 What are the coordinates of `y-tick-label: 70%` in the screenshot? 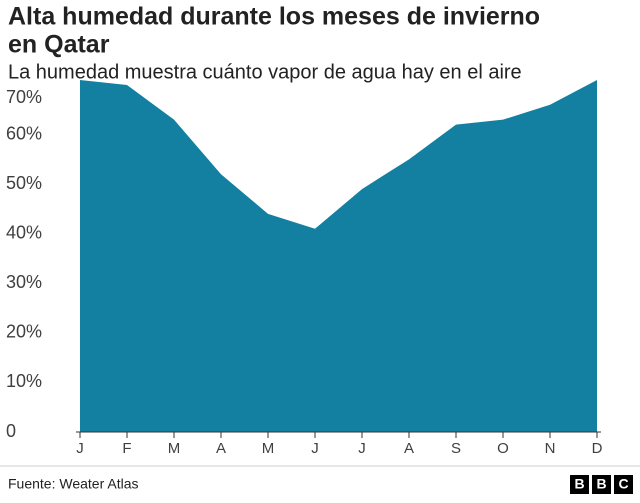 It's located at (24, 97).